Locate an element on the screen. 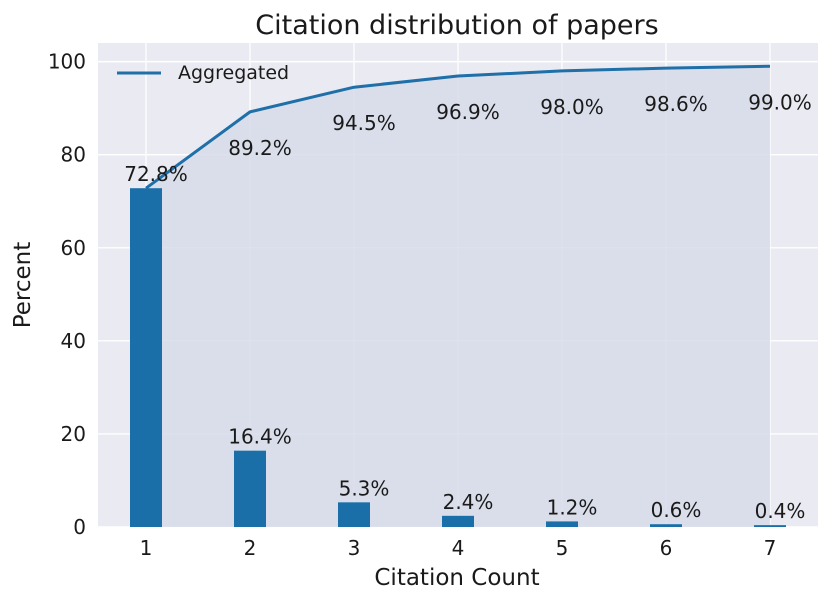  bar-label-7: 0.4% is located at coordinates (780, 511).